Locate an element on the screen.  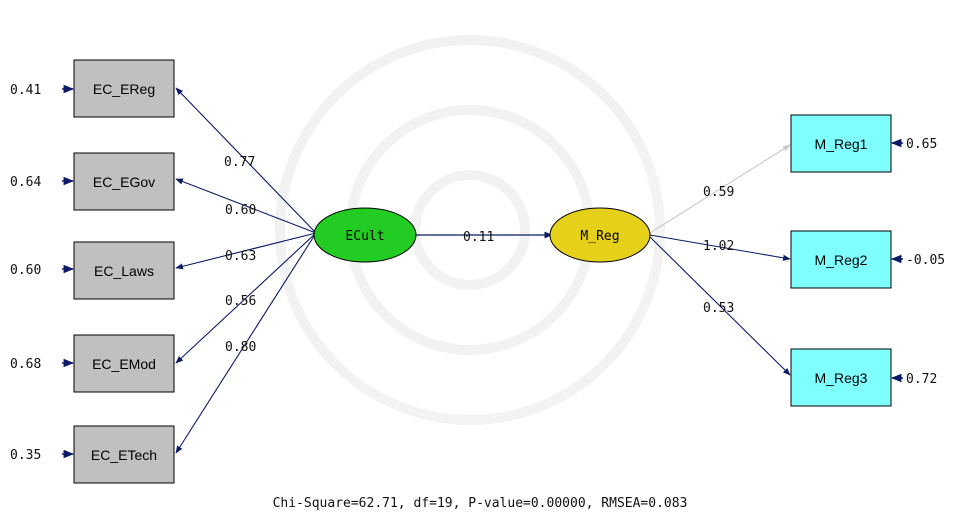
loading-value: 0.63 is located at coordinates (240, 256).